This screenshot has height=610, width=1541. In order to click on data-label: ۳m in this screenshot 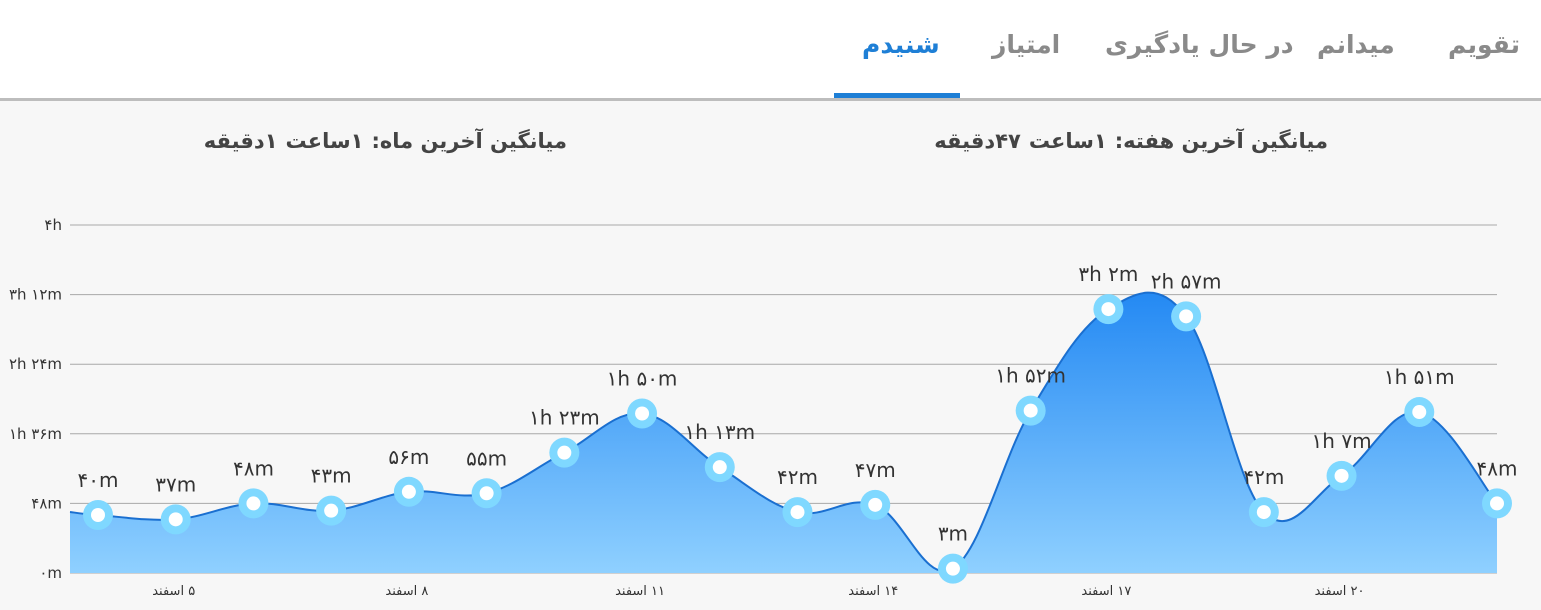, I will do `click(953, 534)`.